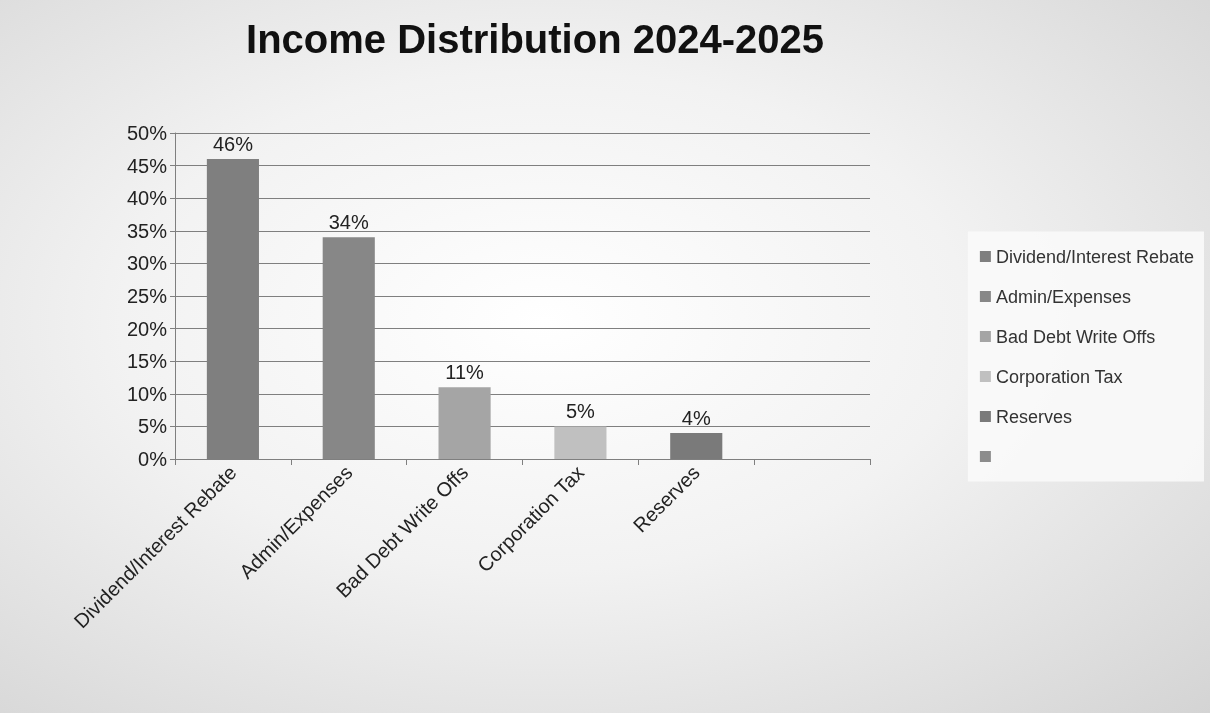  What do you see at coordinates (147, 296) in the screenshot?
I see `y-tick-label: 25%` at bounding box center [147, 296].